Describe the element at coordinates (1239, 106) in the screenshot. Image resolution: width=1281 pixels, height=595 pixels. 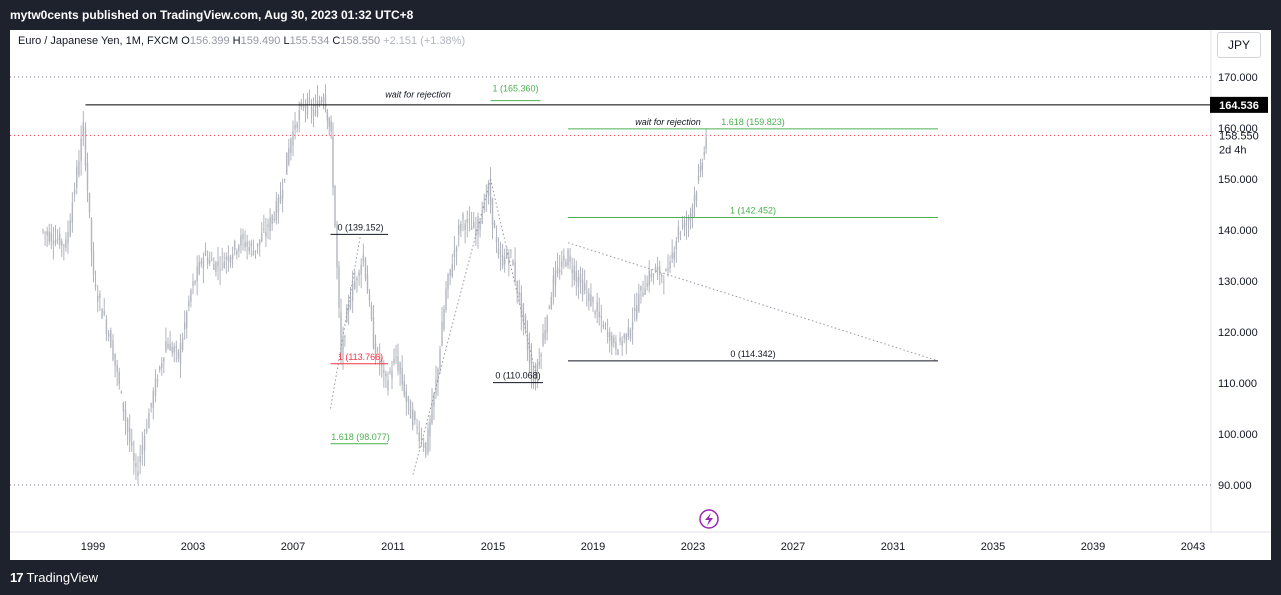
I see `horizontal-line-tag-label: 164.536` at that location.